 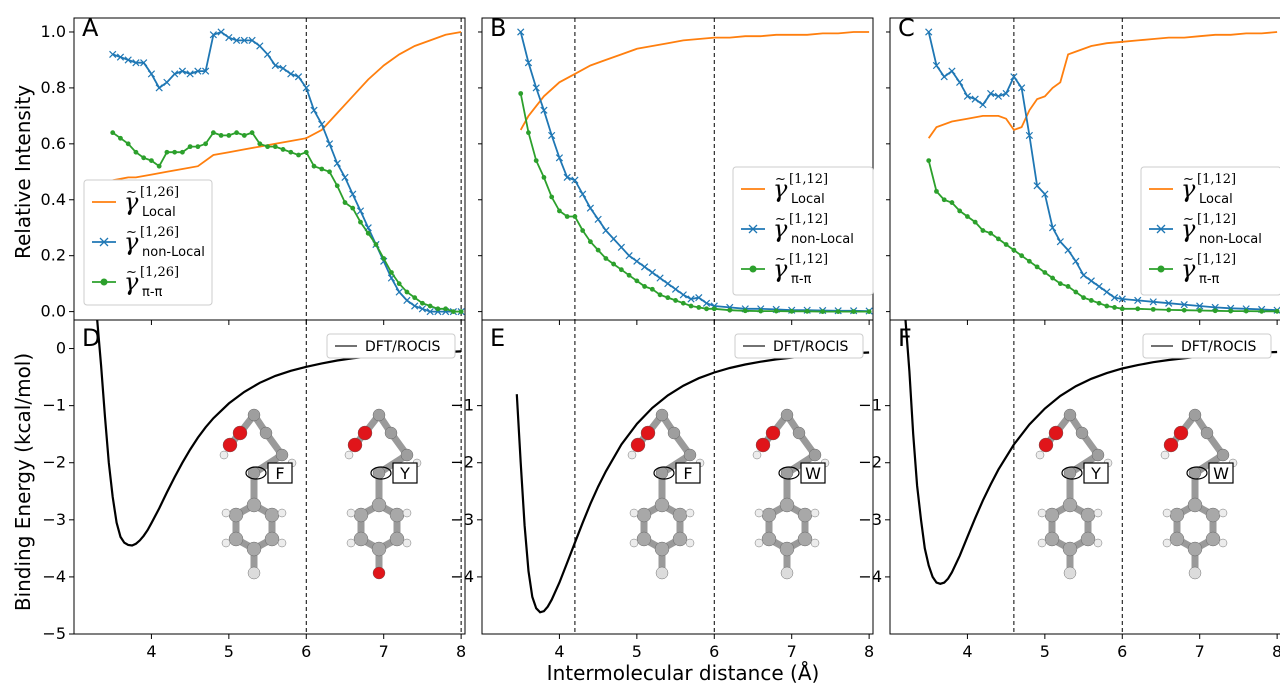 What do you see at coordinates (53, 311) in the screenshot?
I see `y-tick-label: 0.0` at bounding box center [53, 311].